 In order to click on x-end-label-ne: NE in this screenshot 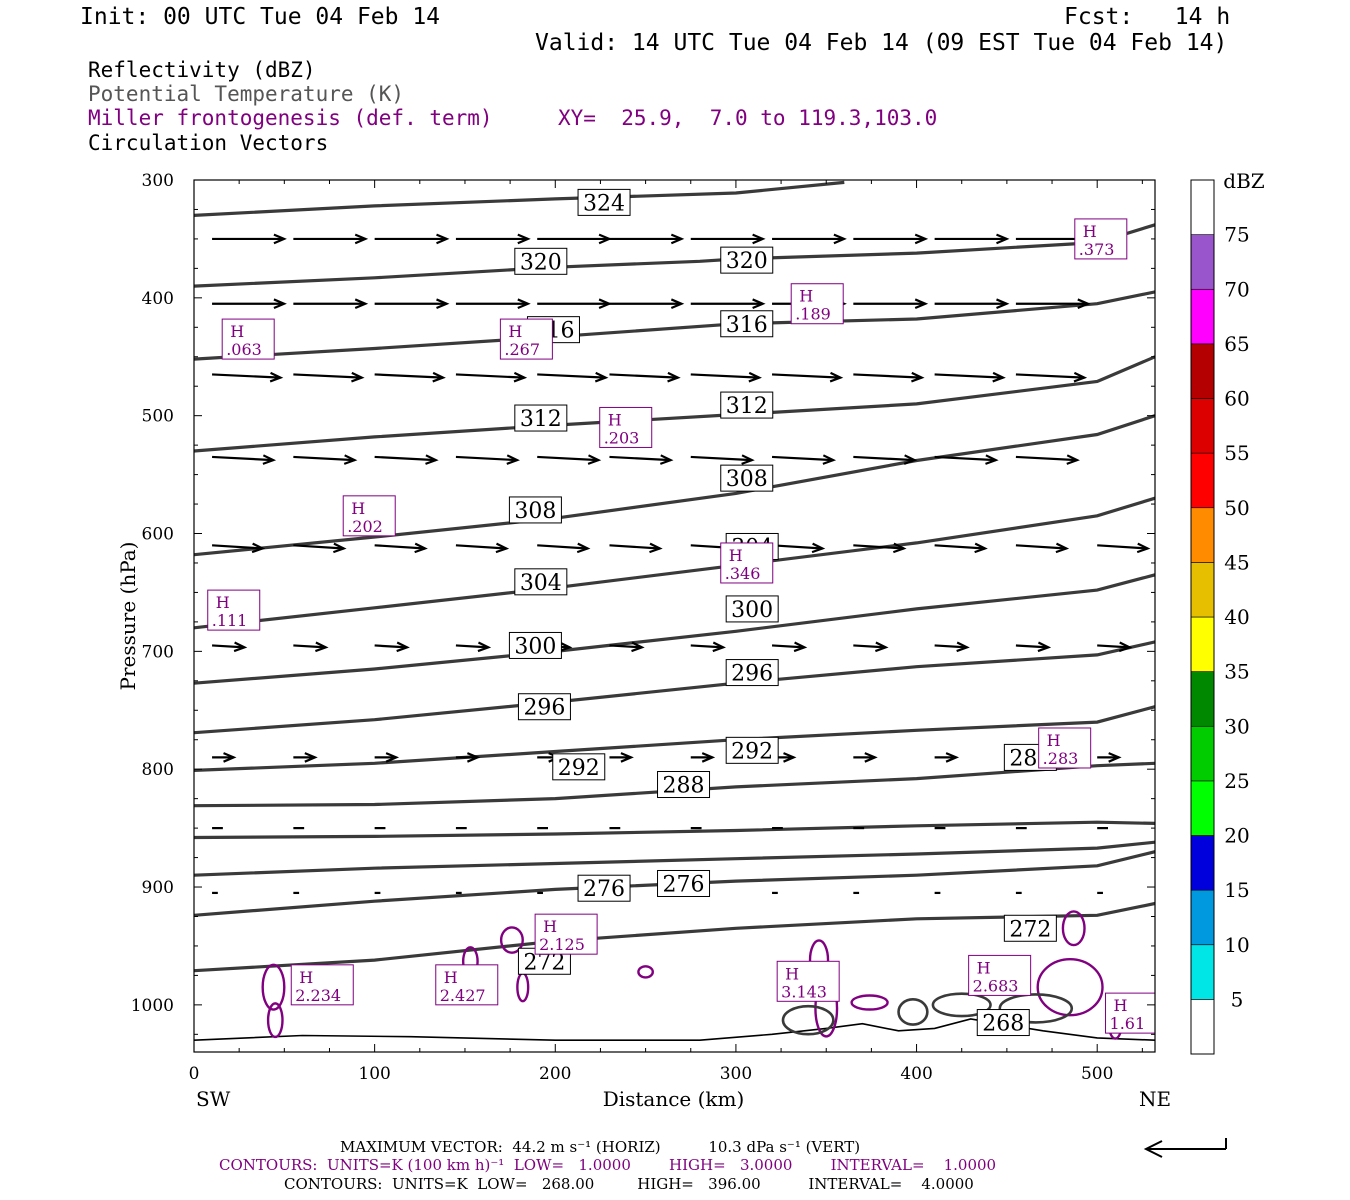, I will do `click(1155, 1099)`.